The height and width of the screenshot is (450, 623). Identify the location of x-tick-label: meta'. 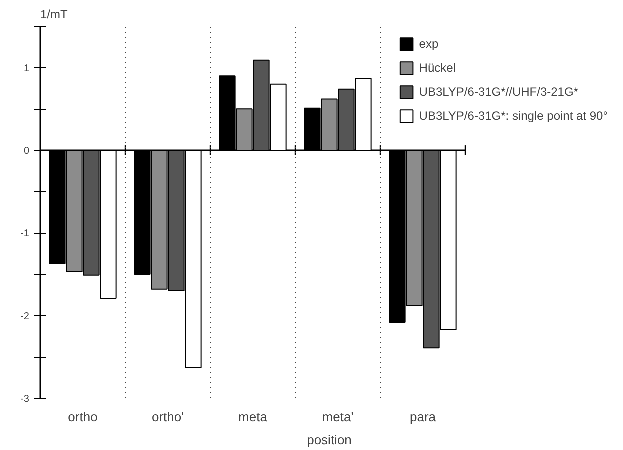
(338, 417).